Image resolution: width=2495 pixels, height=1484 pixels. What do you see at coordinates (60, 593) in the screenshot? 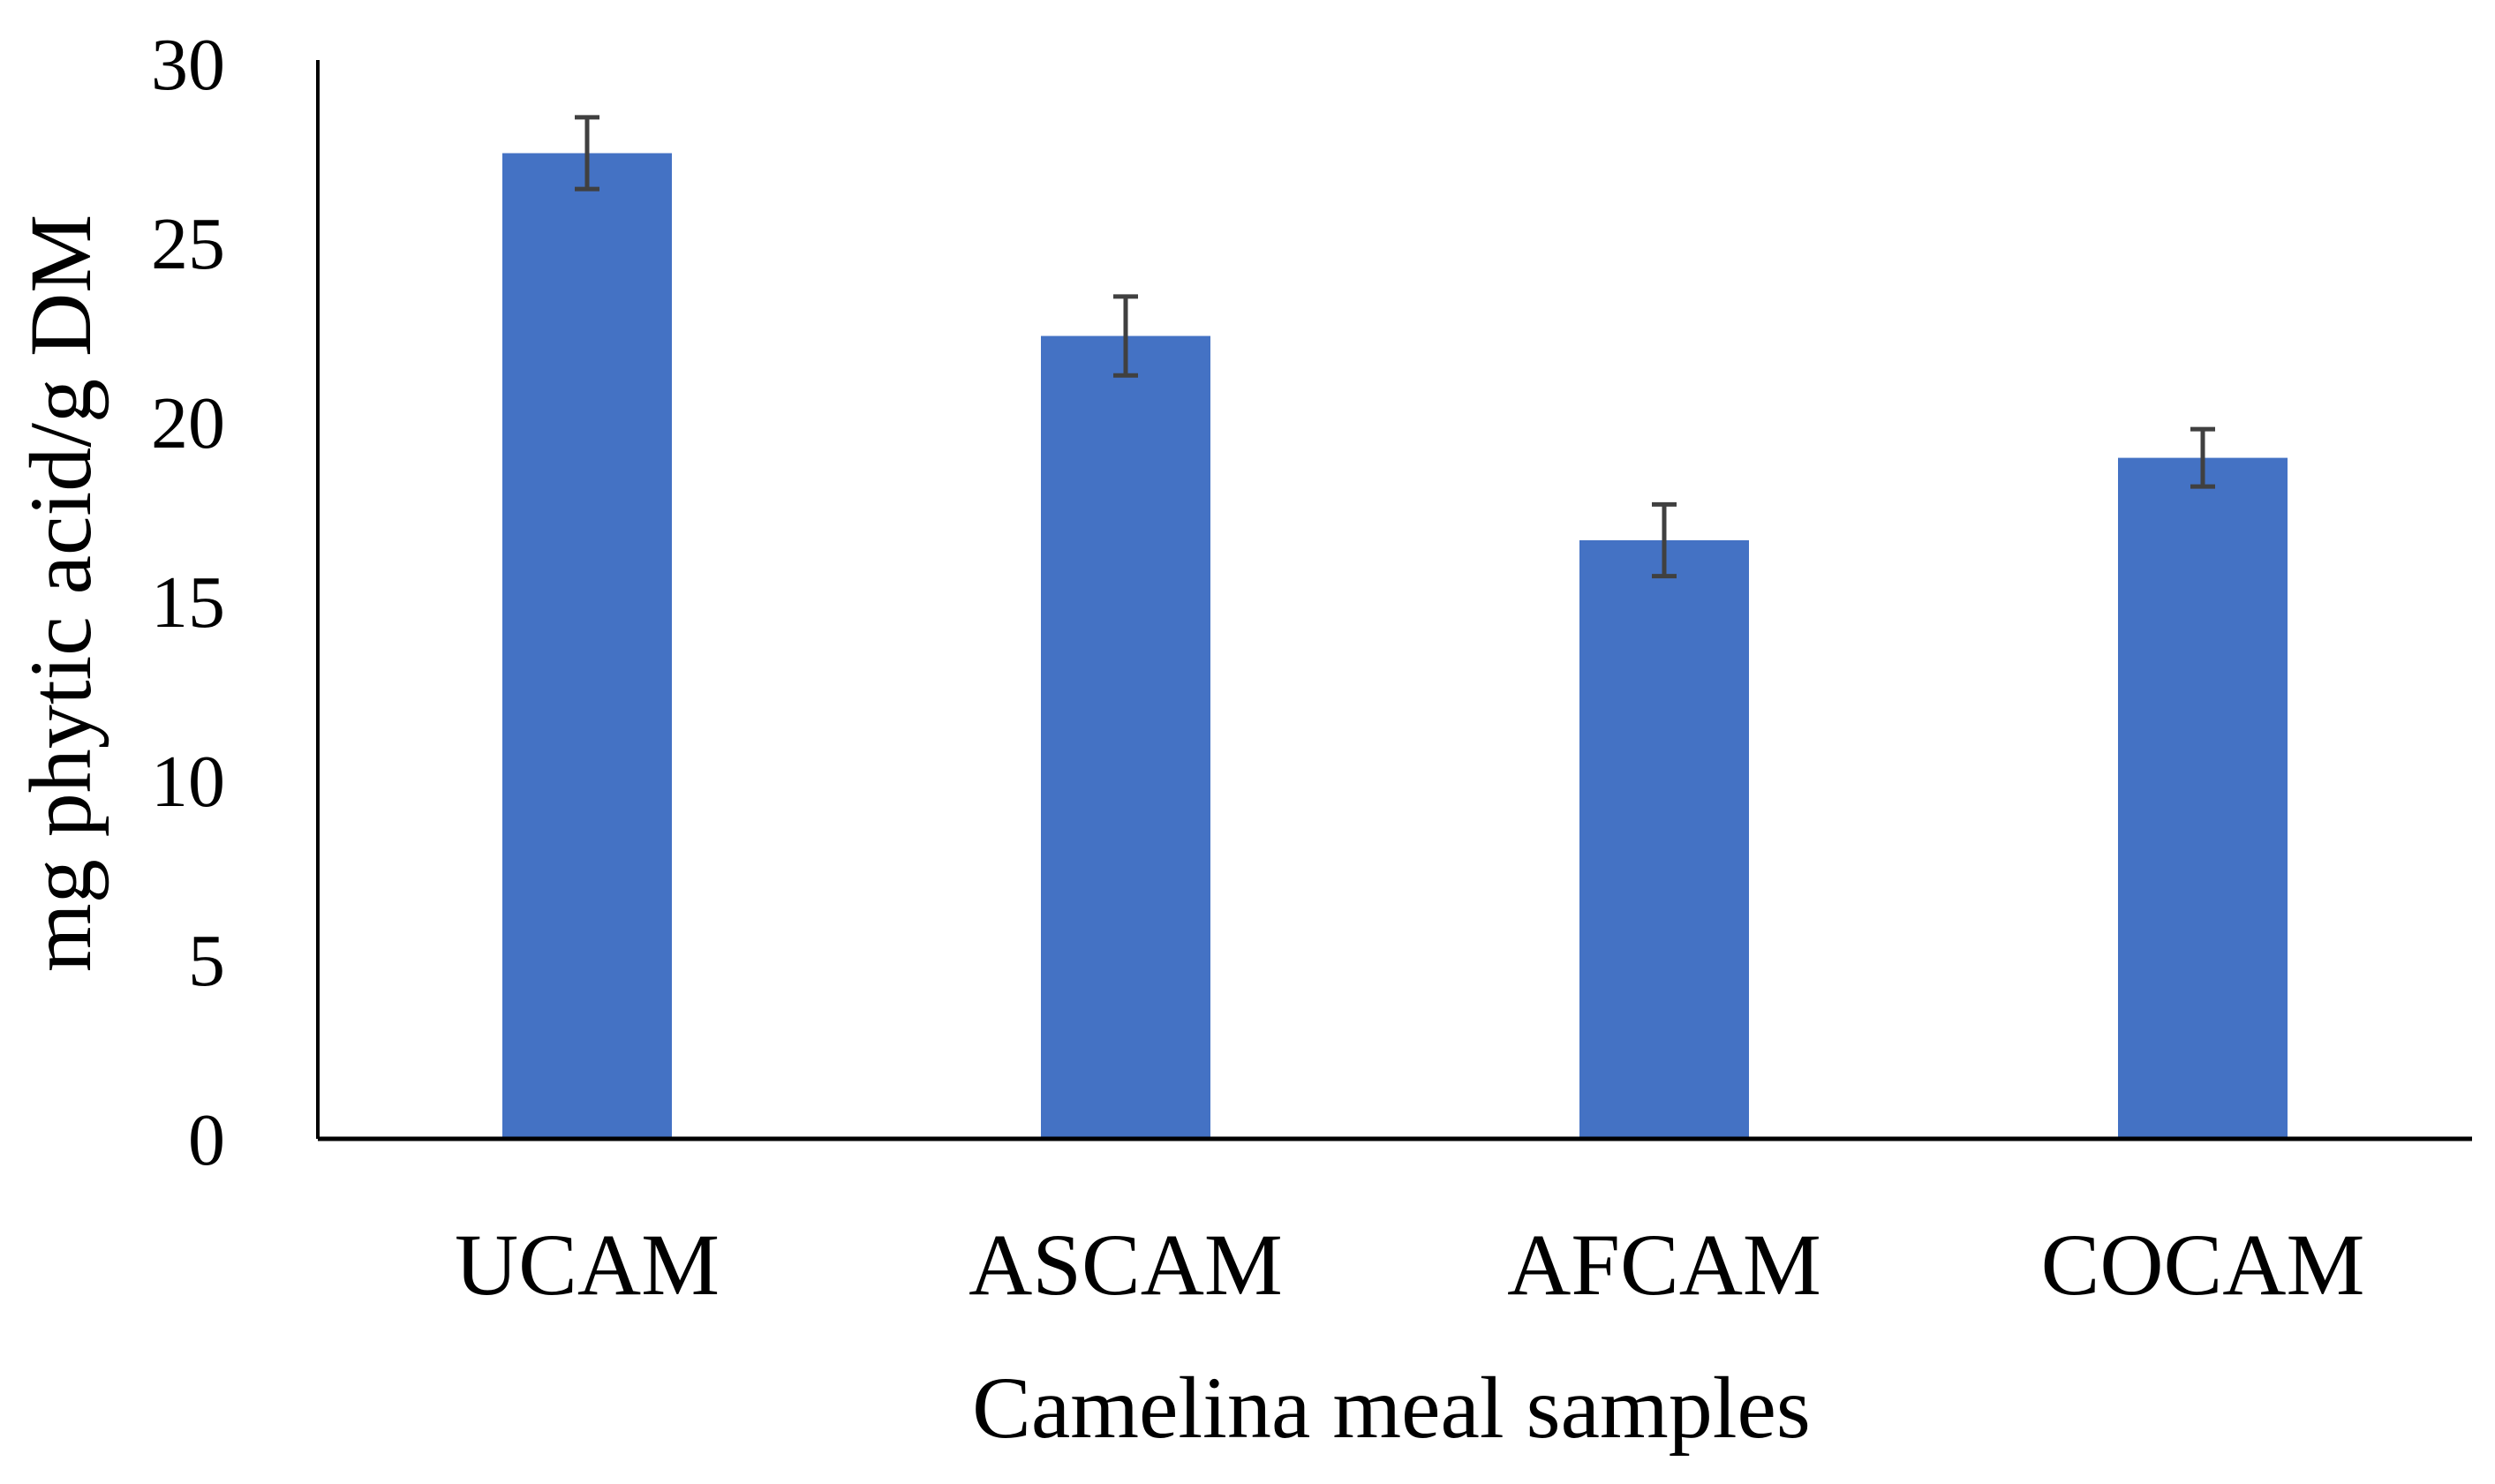
I see `y-axis-title: mg phytic acid/g DM` at bounding box center [60, 593].